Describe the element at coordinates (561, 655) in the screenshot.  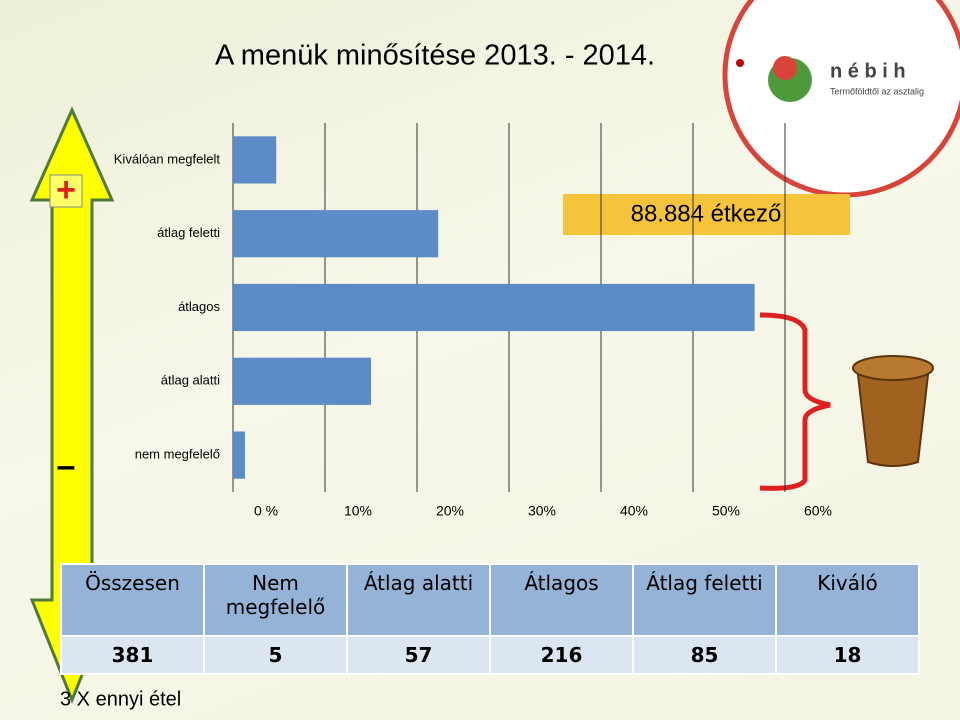
I see `table-cell: 216` at that location.